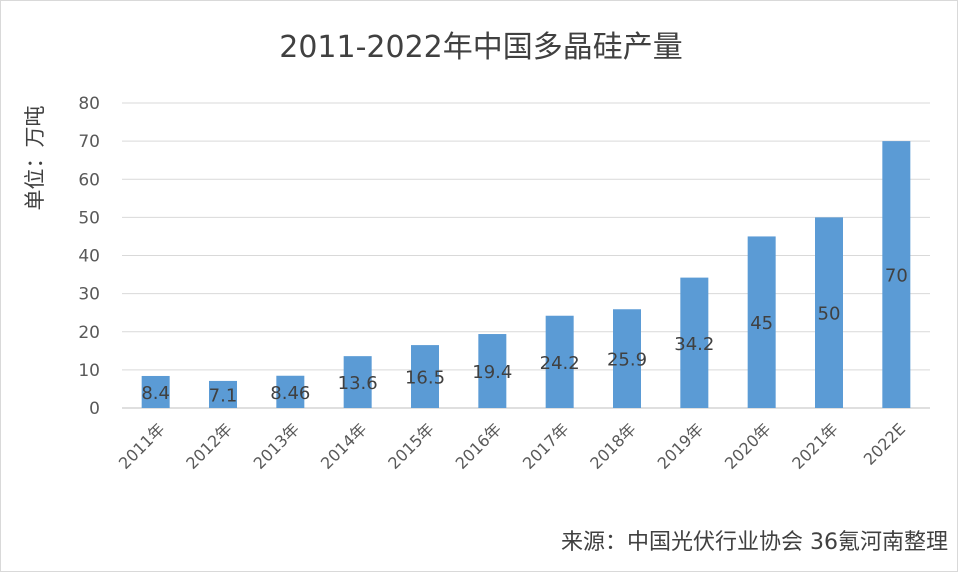 The image size is (962, 576). What do you see at coordinates (613, 446) in the screenshot?
I see `x-tick-label: 2018年` at bounding box center [613, 446].